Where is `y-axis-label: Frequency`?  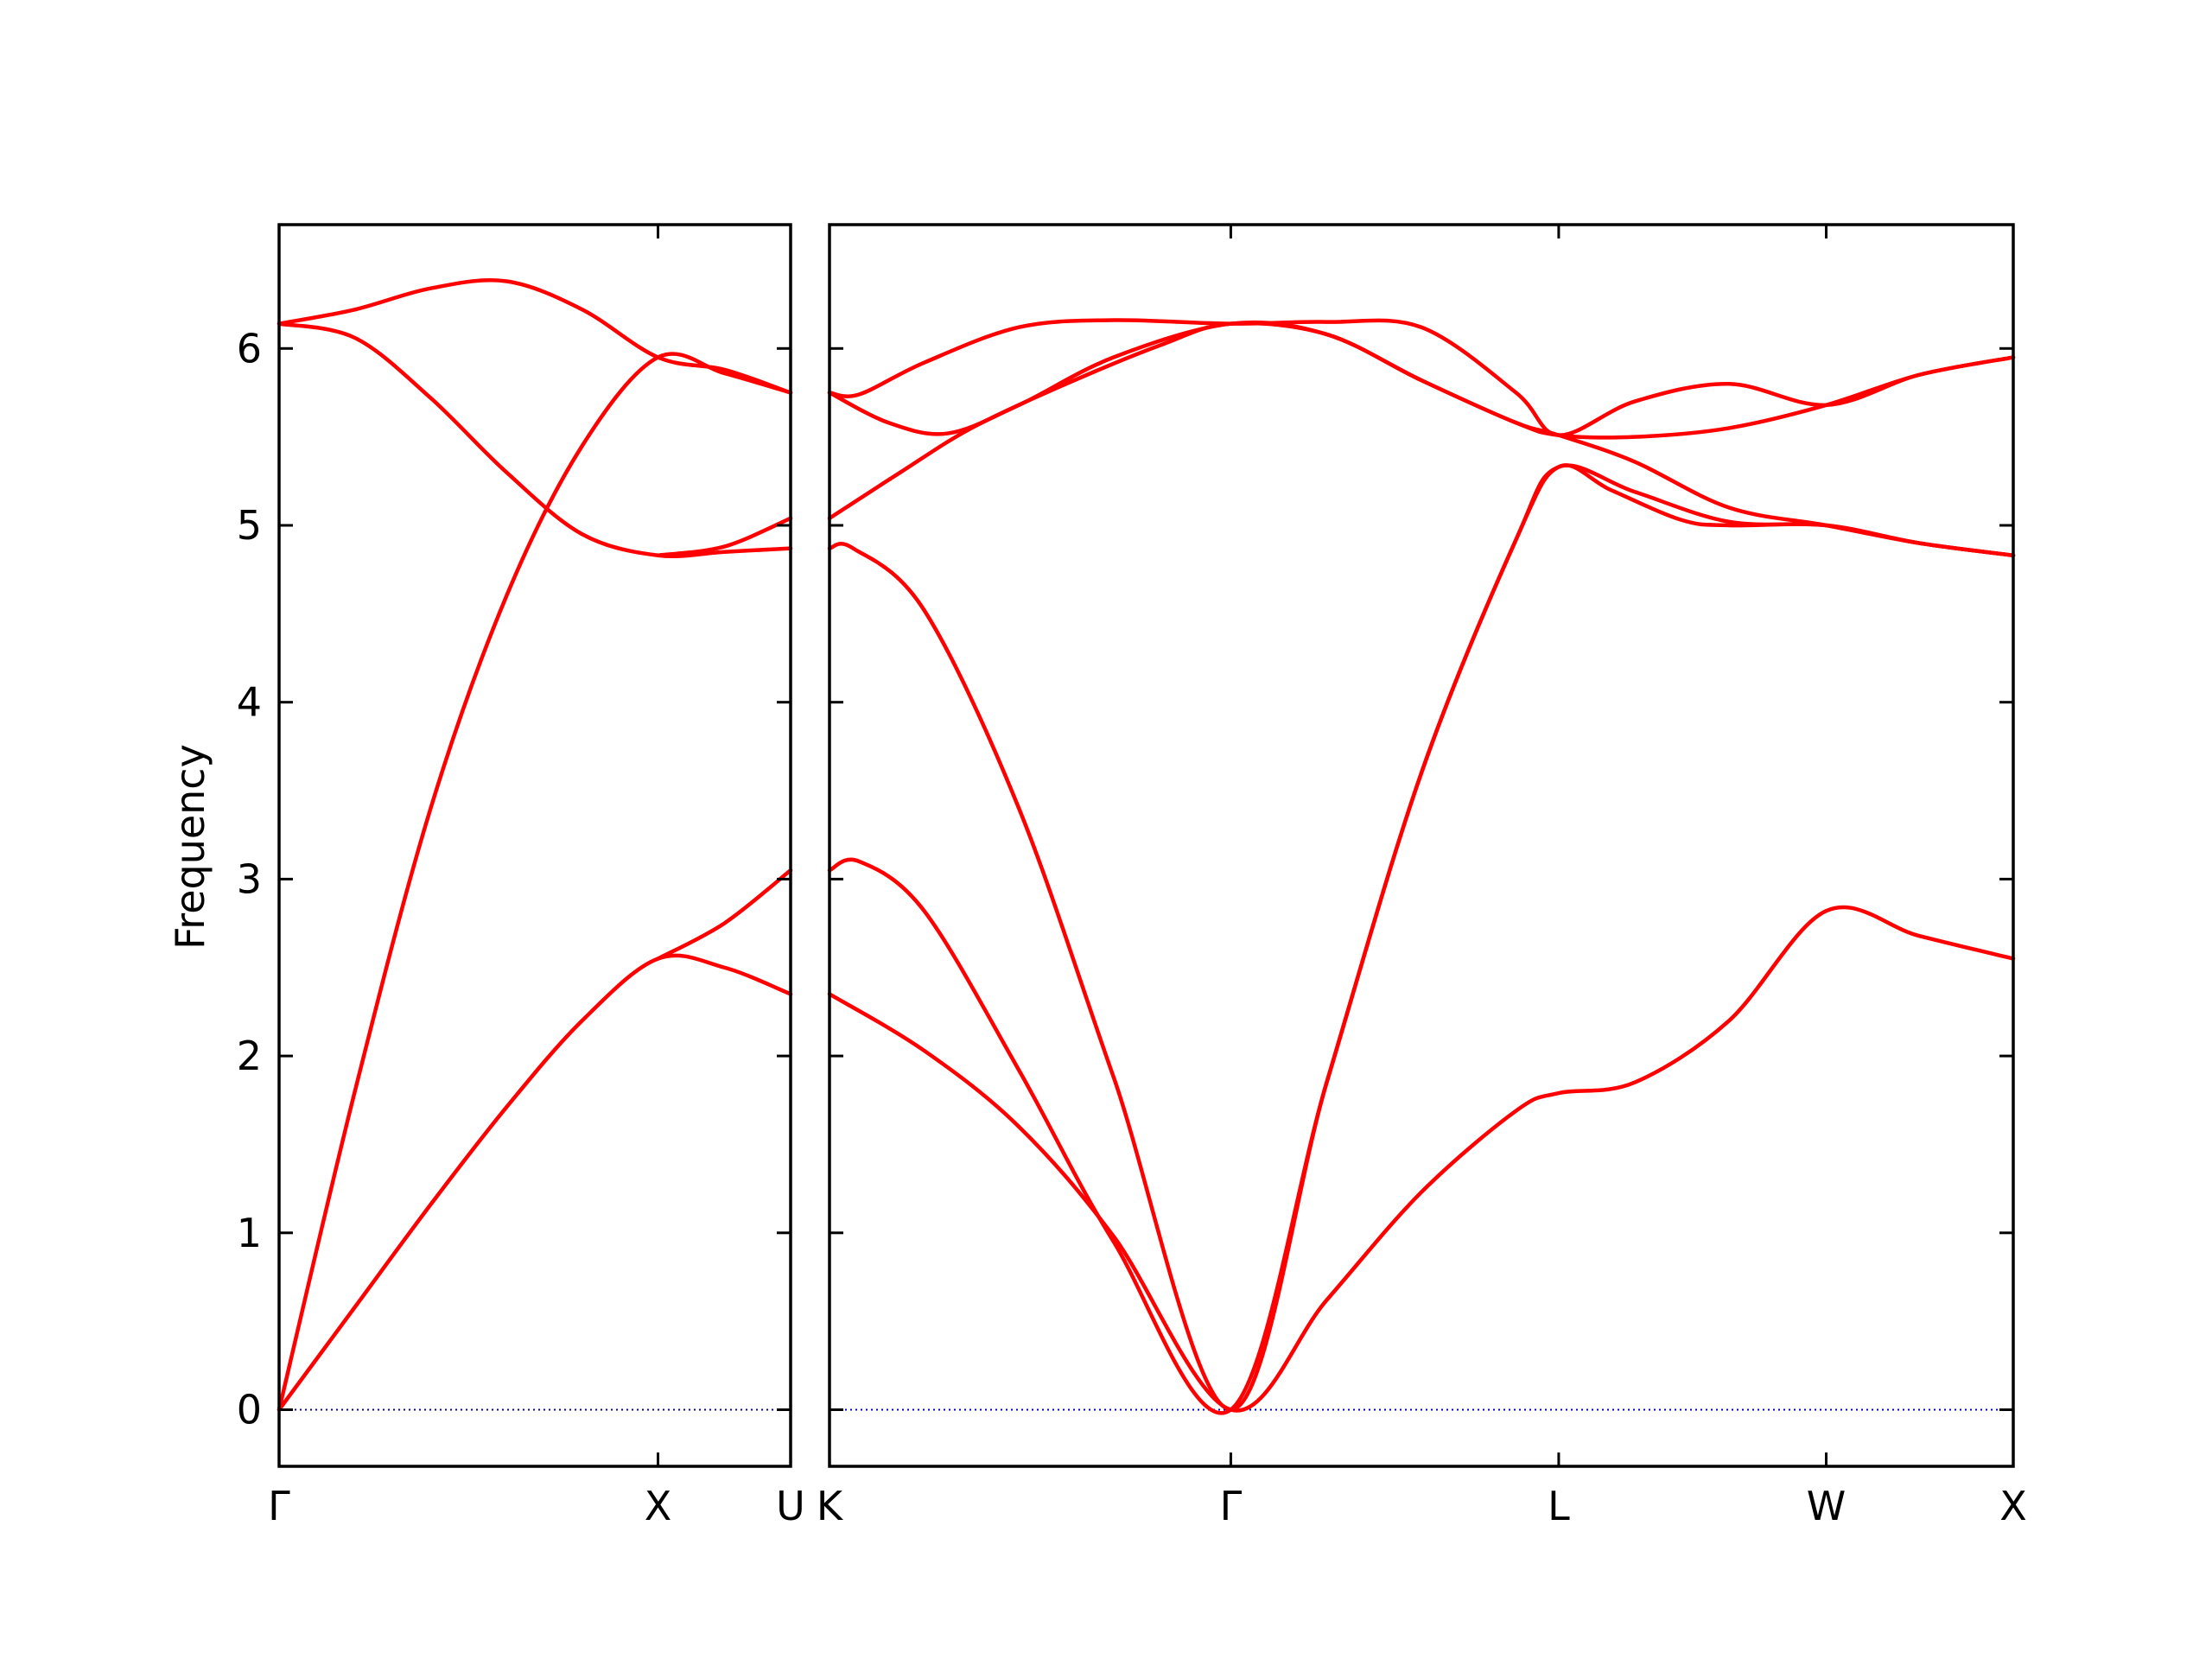 y-axis-label: Frequency is located at coordinates (190, 847).